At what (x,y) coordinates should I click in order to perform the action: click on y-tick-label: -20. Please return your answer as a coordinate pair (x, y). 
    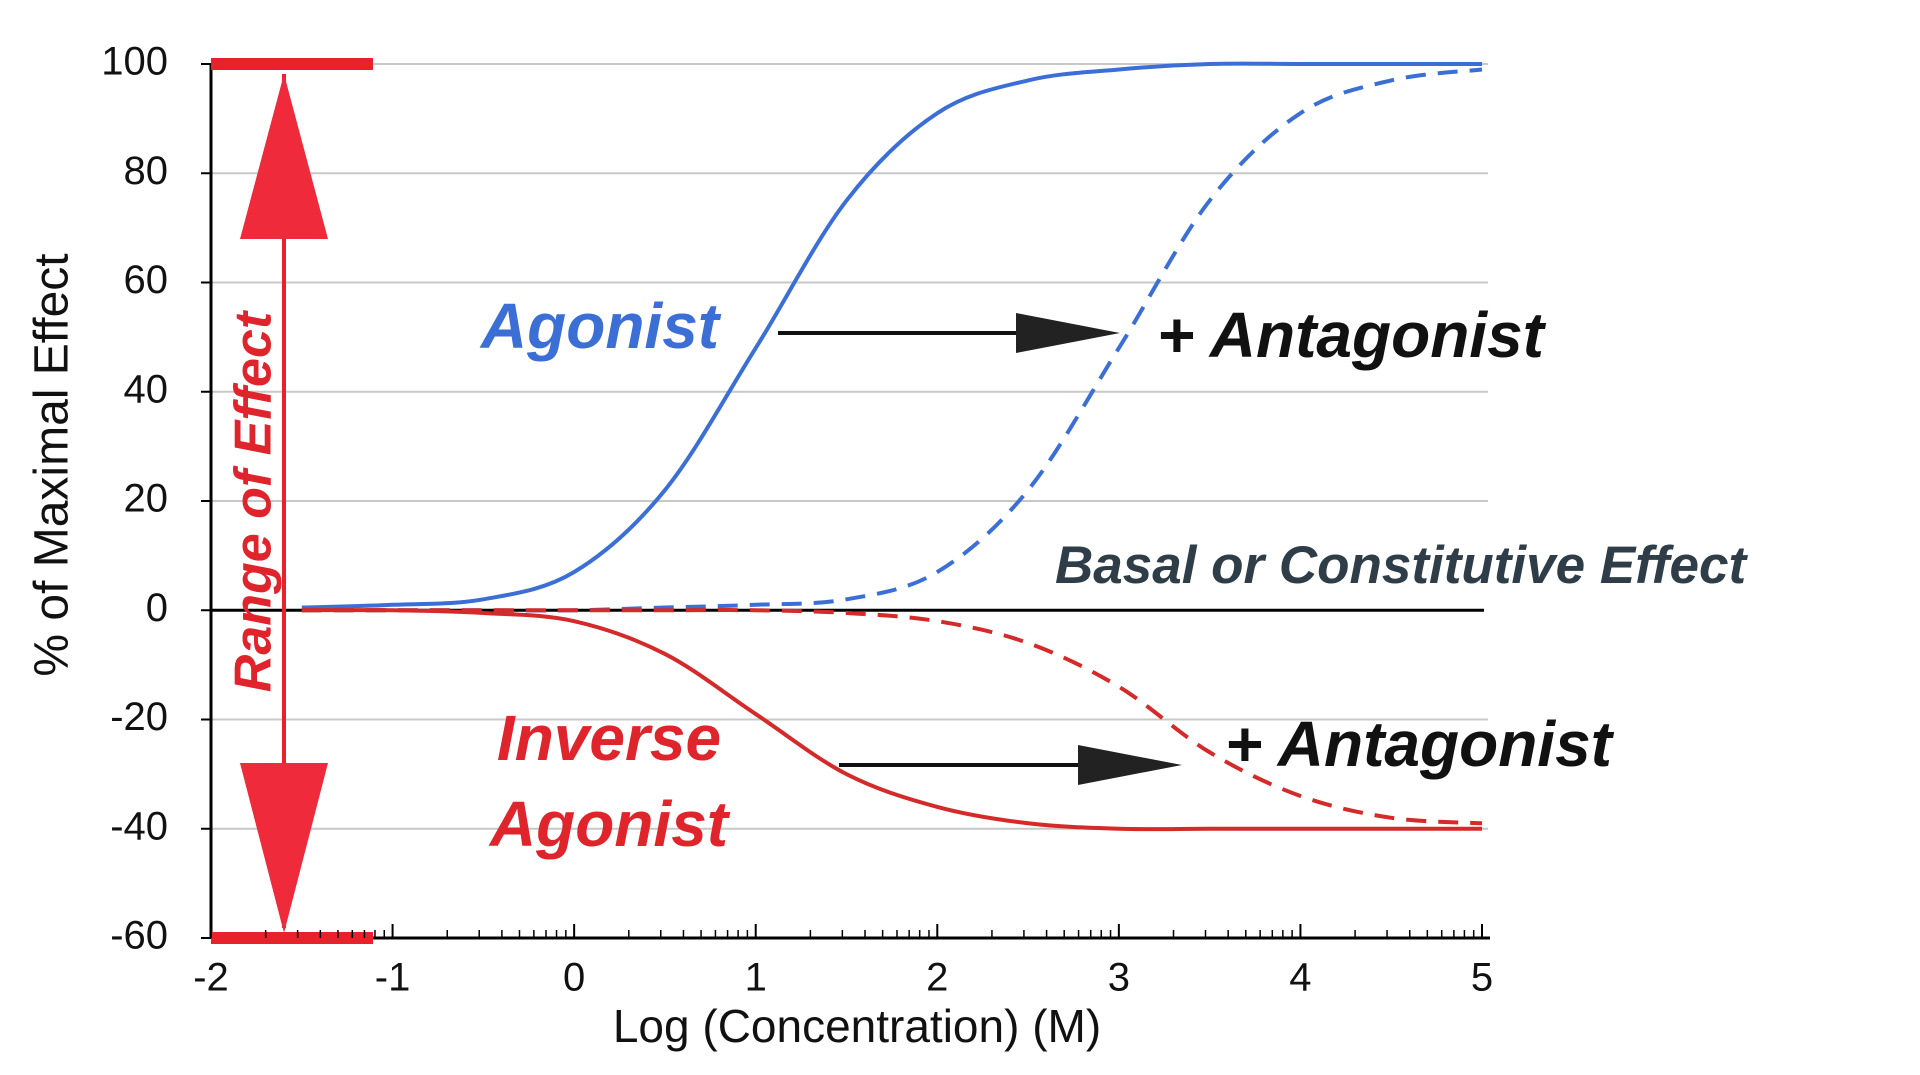
    Looking at the image, I should click on (139, 717).